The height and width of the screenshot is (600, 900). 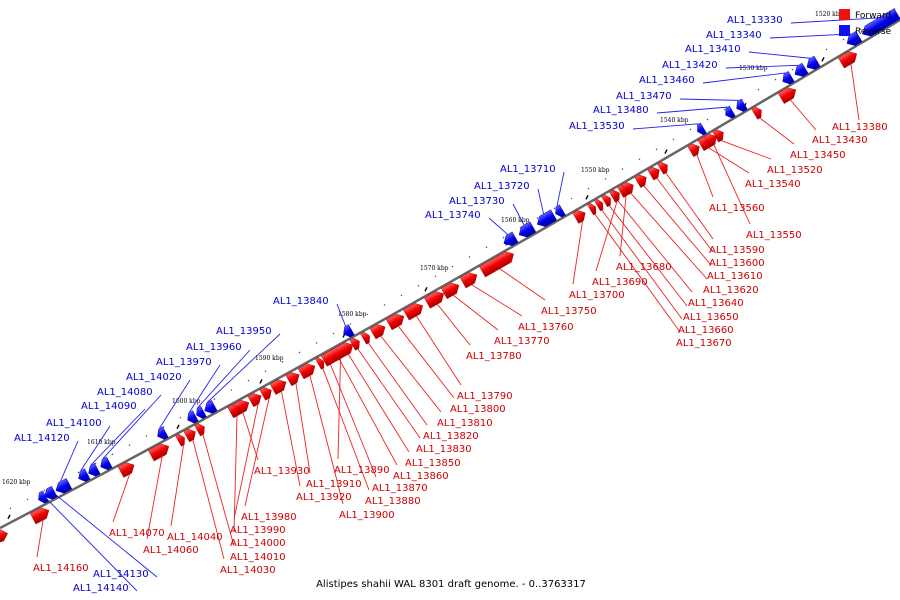 I want to click on gene-label-reverse: AL1_13740, so click(x=453, y=215).